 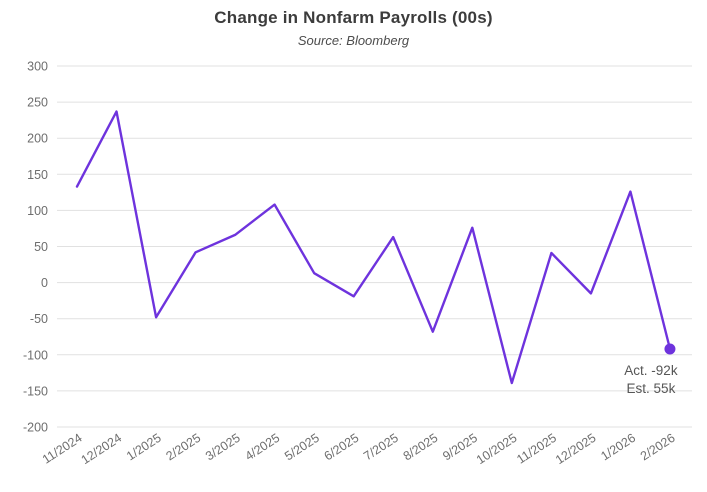 I want to click on x-tick-label: 1/2025, so click(x=144, y=447).